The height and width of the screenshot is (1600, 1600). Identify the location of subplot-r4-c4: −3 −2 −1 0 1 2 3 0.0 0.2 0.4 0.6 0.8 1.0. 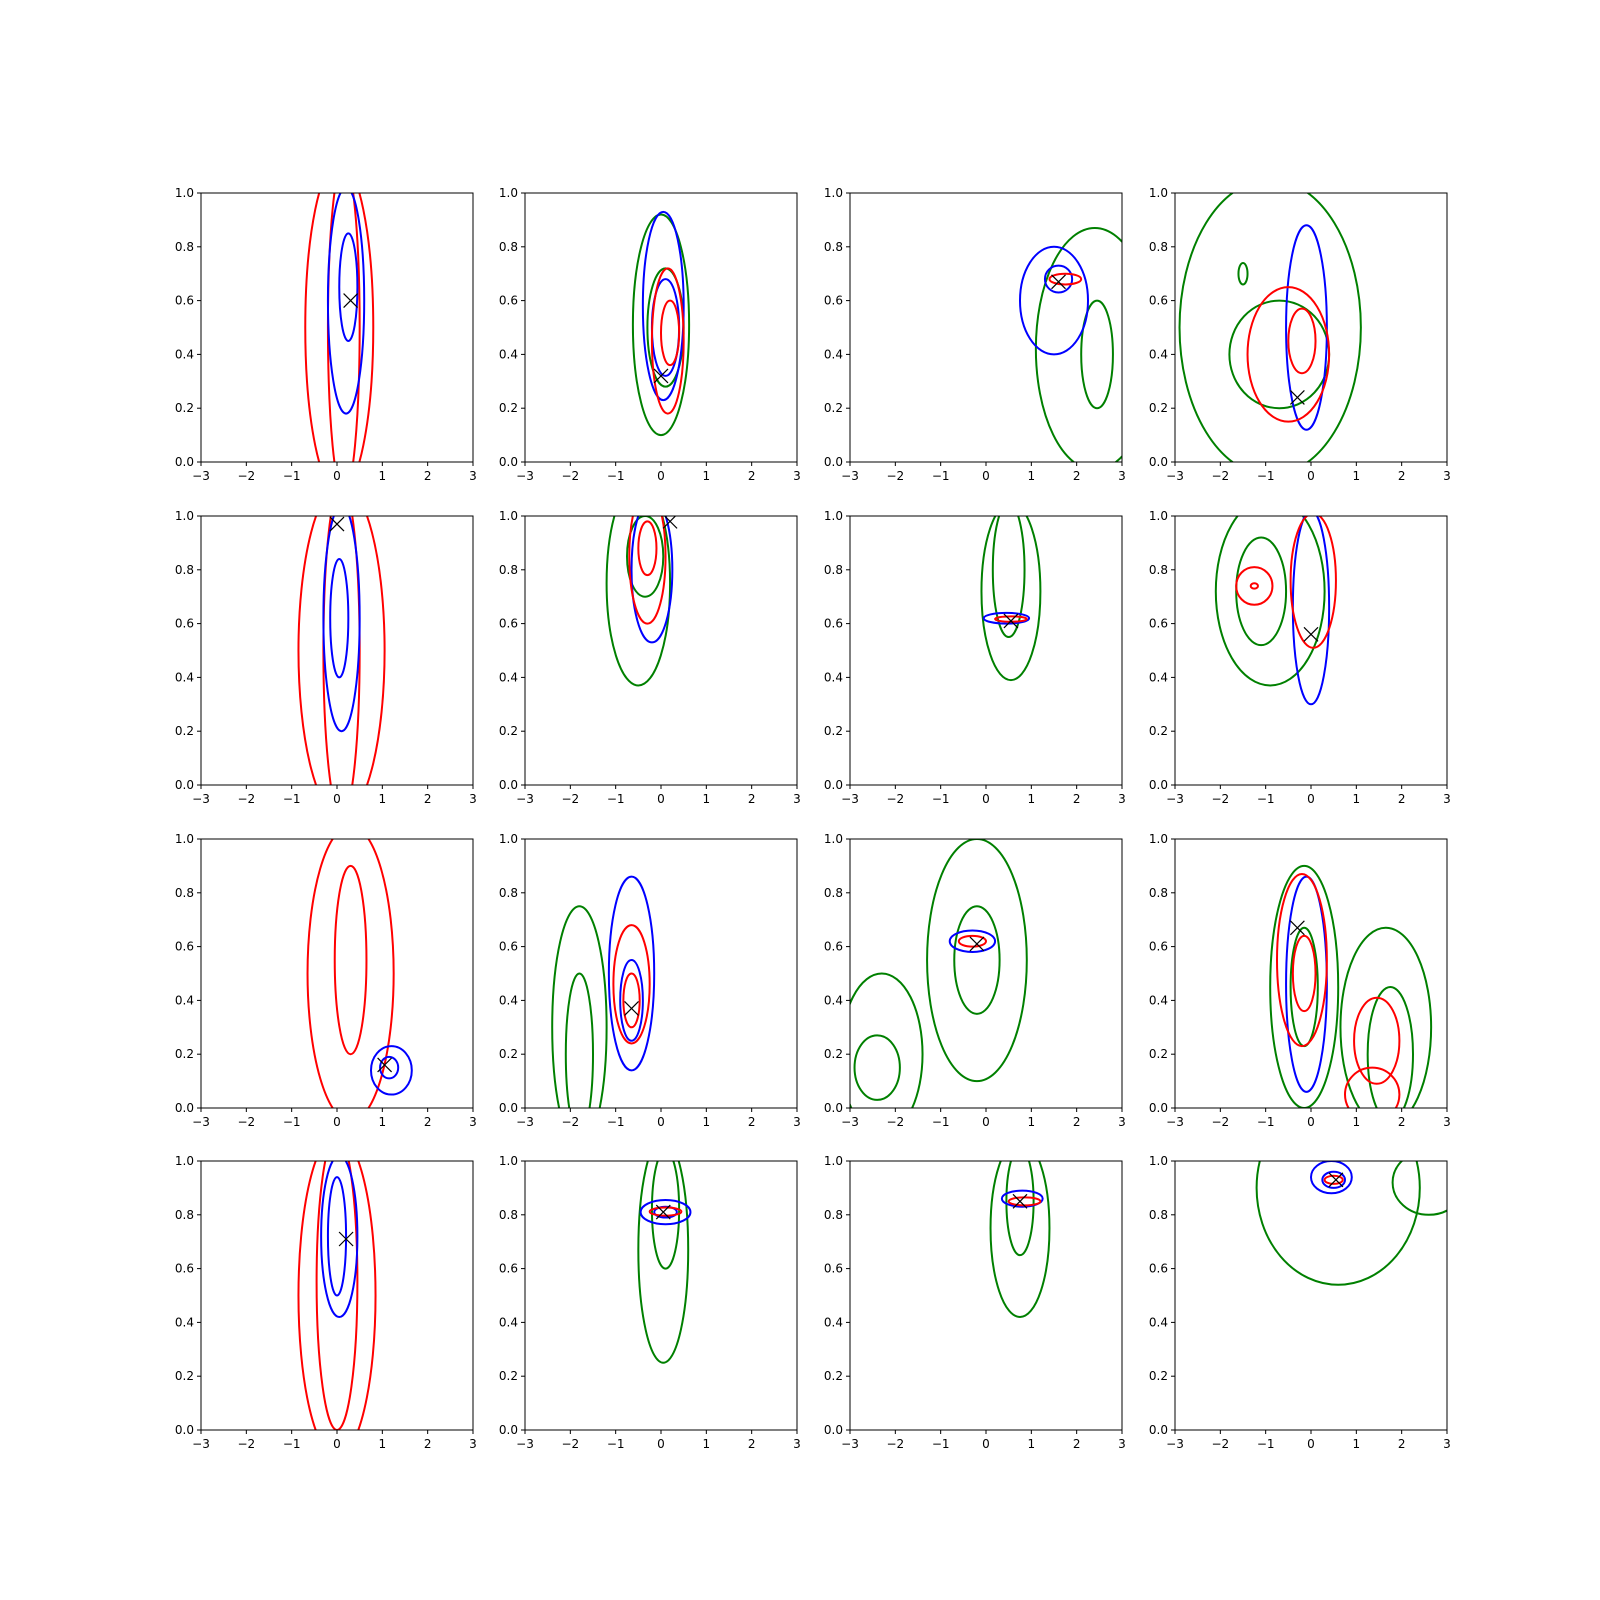
(1300, 1302).